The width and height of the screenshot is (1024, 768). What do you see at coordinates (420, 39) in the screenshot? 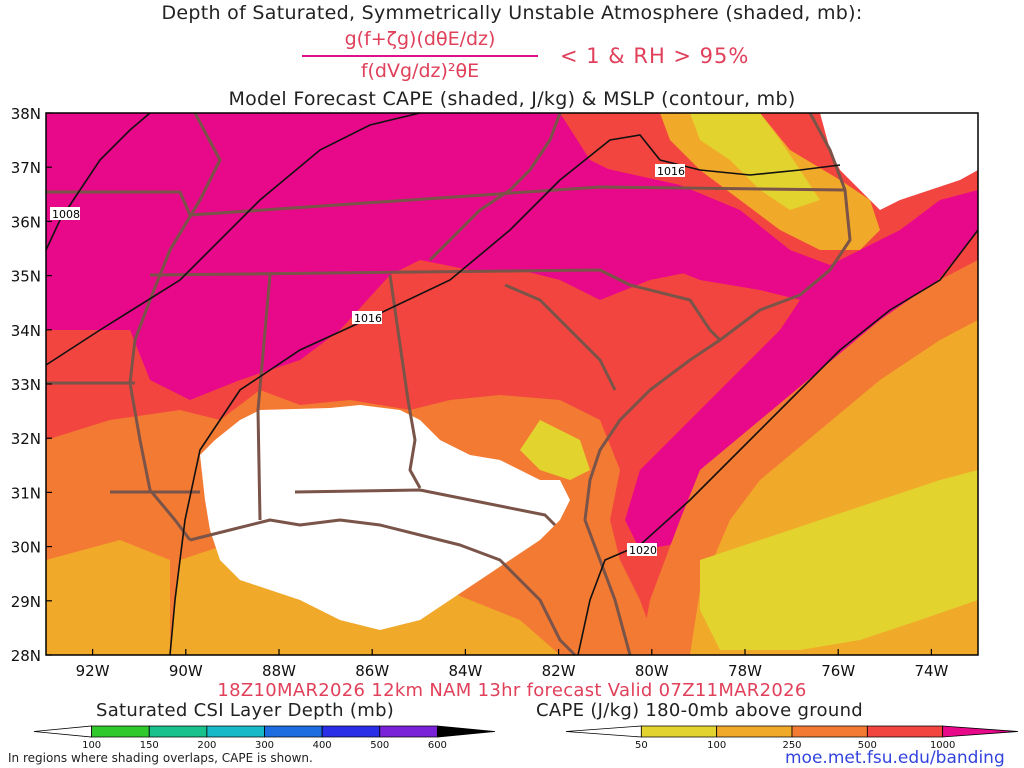
I see `formula-numerator: g(f+ζg)(dθE/dz)` at bounding box center [420, 39].